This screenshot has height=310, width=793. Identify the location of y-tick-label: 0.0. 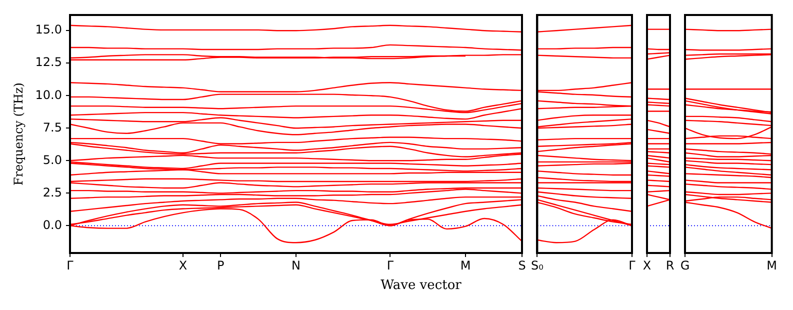
(52, 225).